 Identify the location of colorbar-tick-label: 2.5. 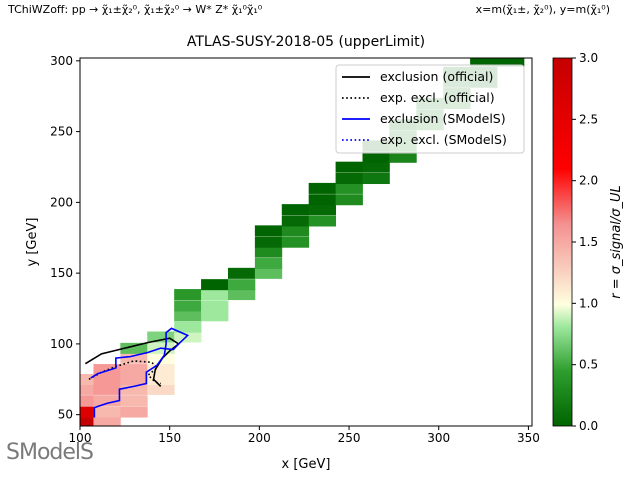
(588, 119).